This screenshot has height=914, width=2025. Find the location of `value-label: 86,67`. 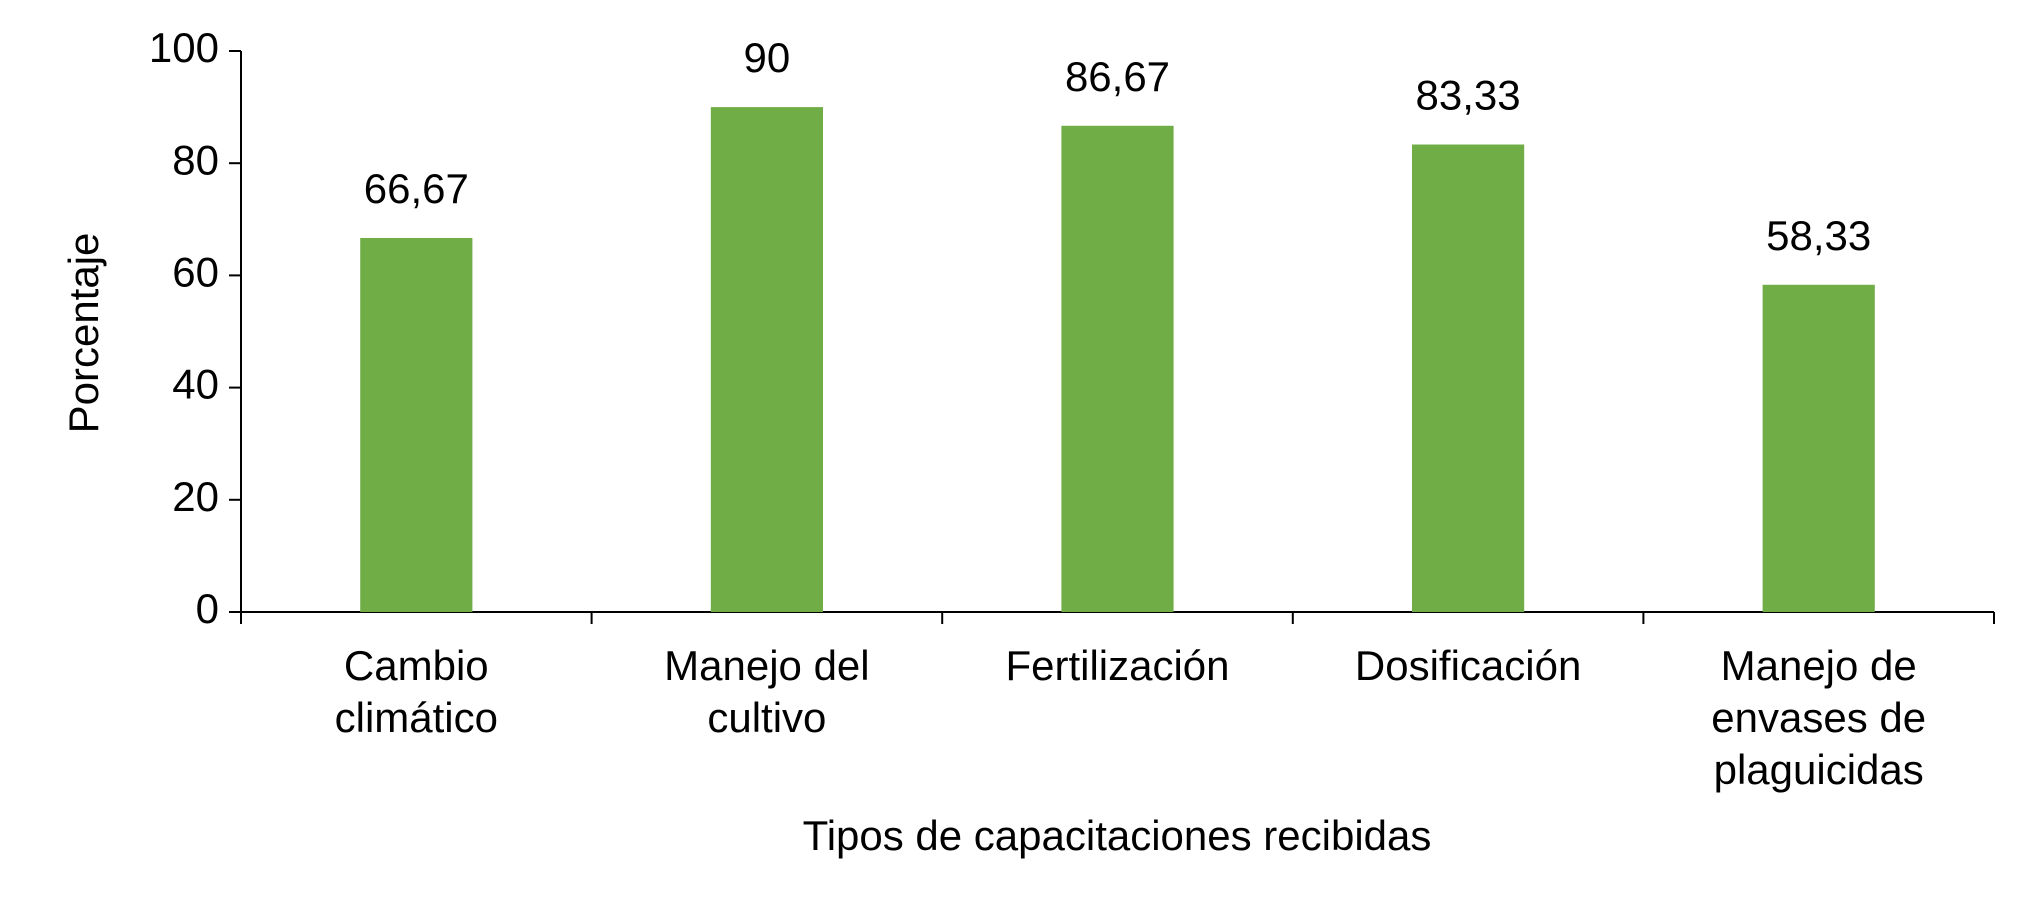

value-label: 86,67 is located at coordinates (1117, 76).